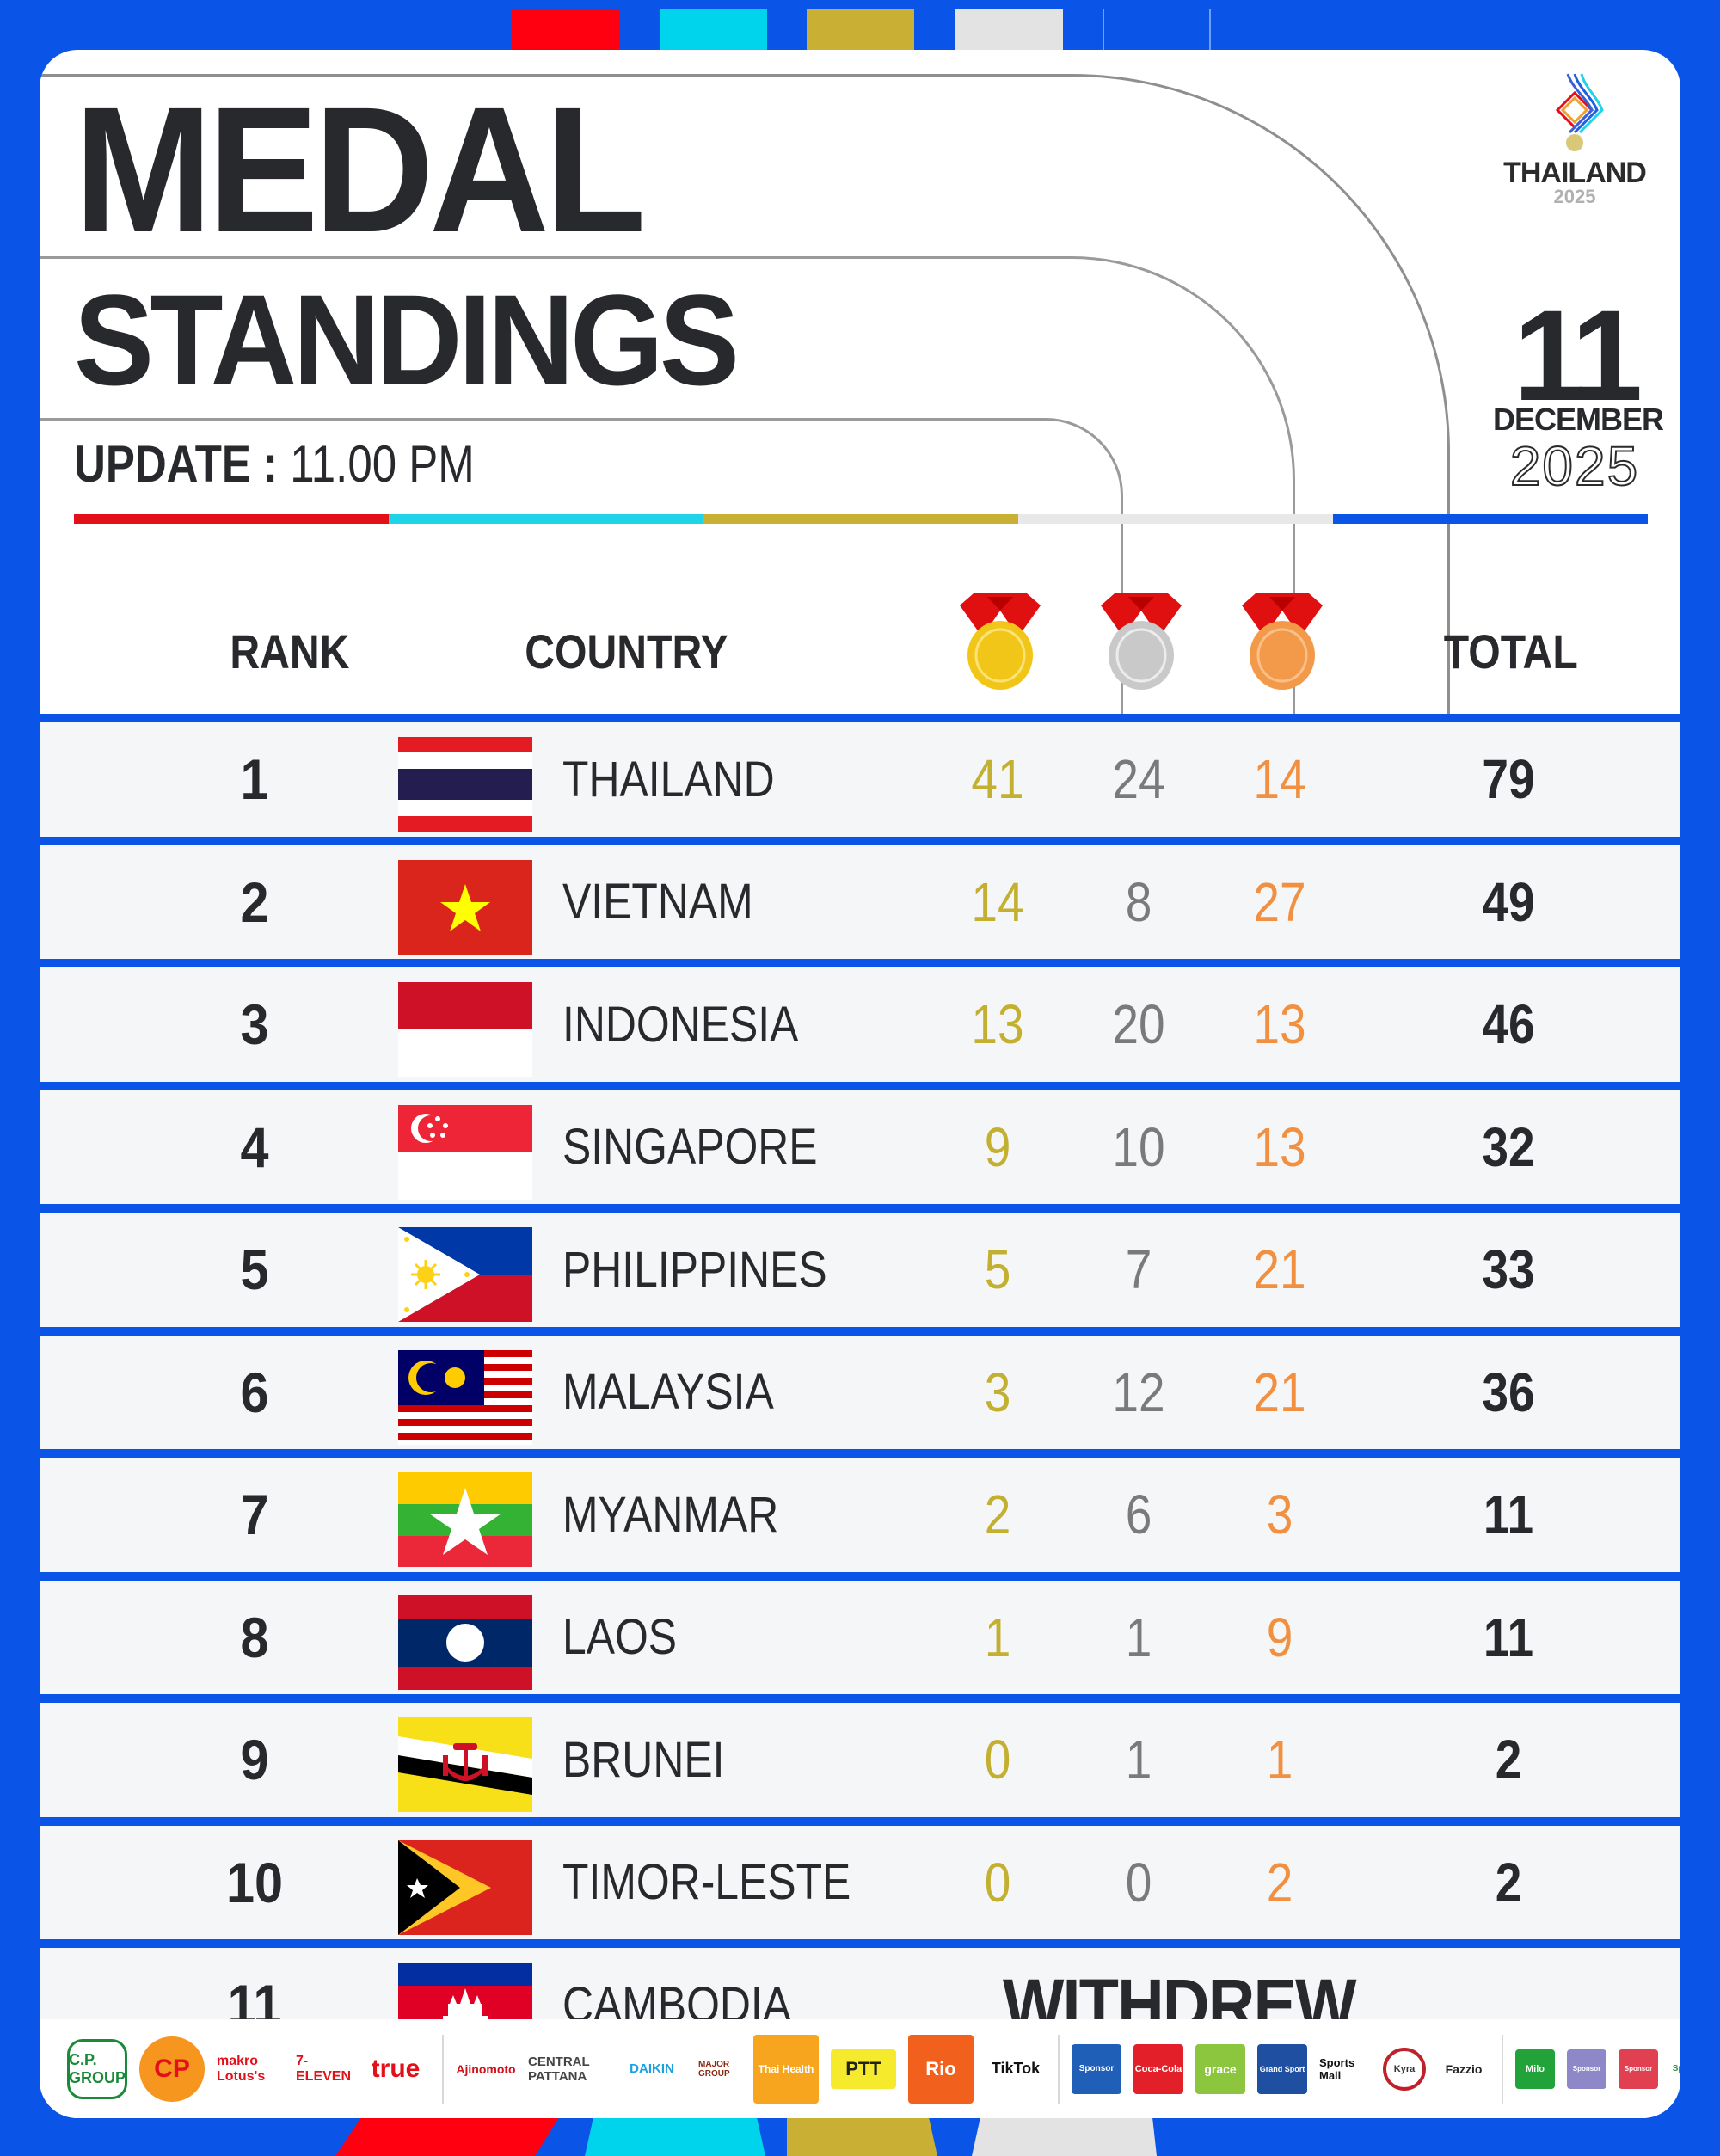 The image size is (1720, 2156). What do you see at coordinates (626, 651) in the screenshot?
I see `column-header-country: COUNTRY` at bounding box center [626, 651].